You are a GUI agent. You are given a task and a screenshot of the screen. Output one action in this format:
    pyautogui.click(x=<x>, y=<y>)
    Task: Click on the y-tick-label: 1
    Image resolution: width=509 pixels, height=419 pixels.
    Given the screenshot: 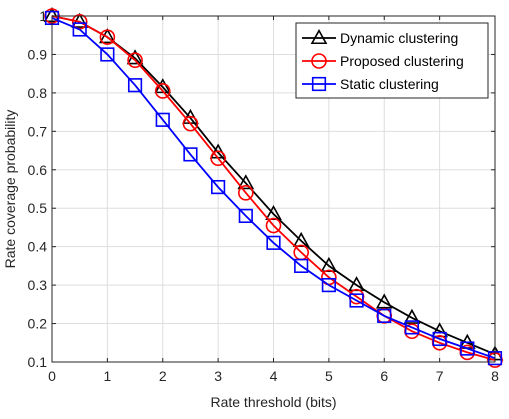 What is the action you would take?
    pyautogui.click(x=43, y=16)
    